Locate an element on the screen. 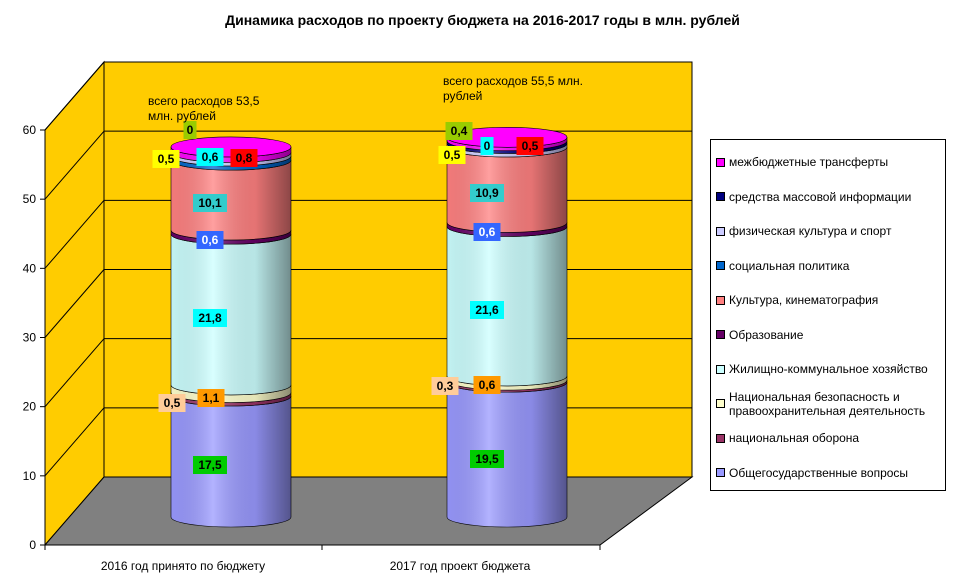  legend-item: Жилищно-коммунальное хозяйство is located at coordinates (828, 369).